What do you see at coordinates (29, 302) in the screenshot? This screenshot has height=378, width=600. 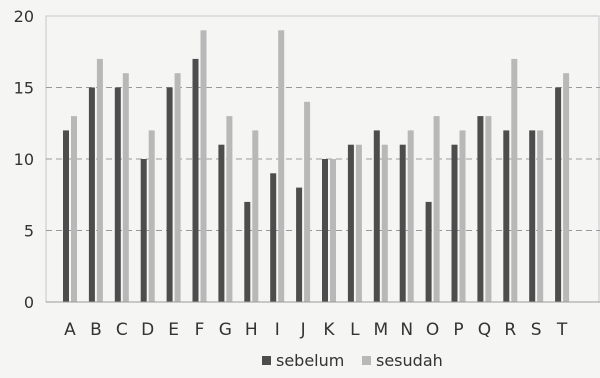 I see `y-tick-label: 0` at bounding box center [29, 302].